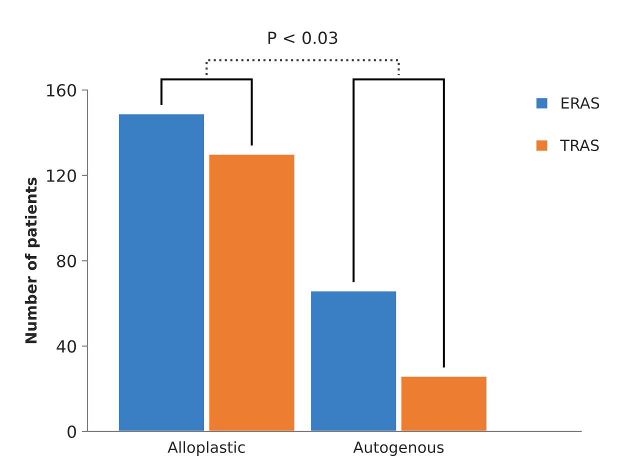  What do you see at coordinates (66, 346) in the screenshot?
I see `y-tick-label: 40` at bounding box center [66, 346].